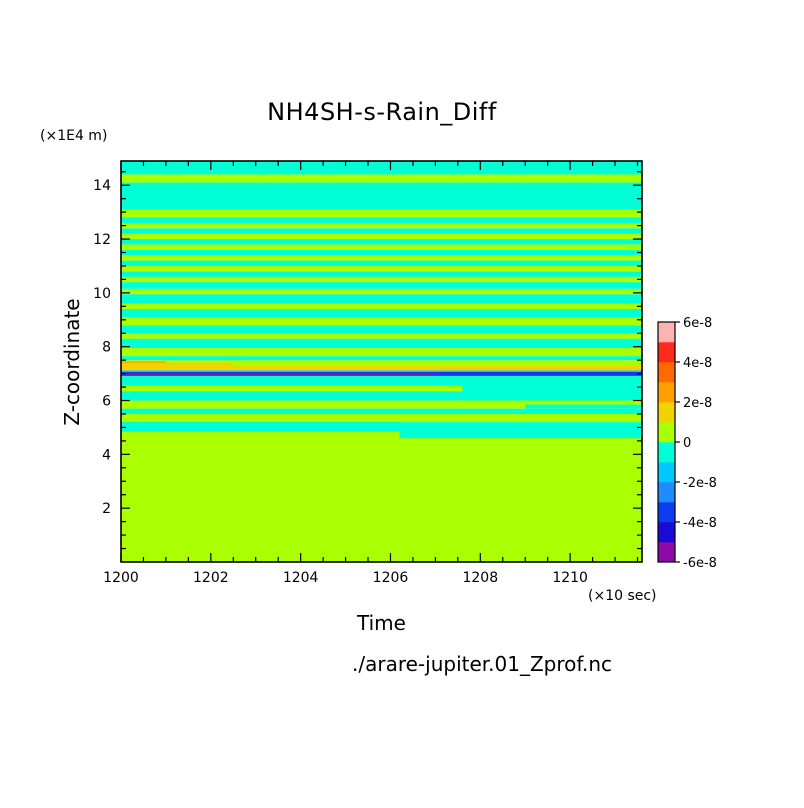  What do you see at coordinates (700, 563) in the screenshot?
I see `colorbar-tick-label: -6e-8` at bounding box center [700, 563].